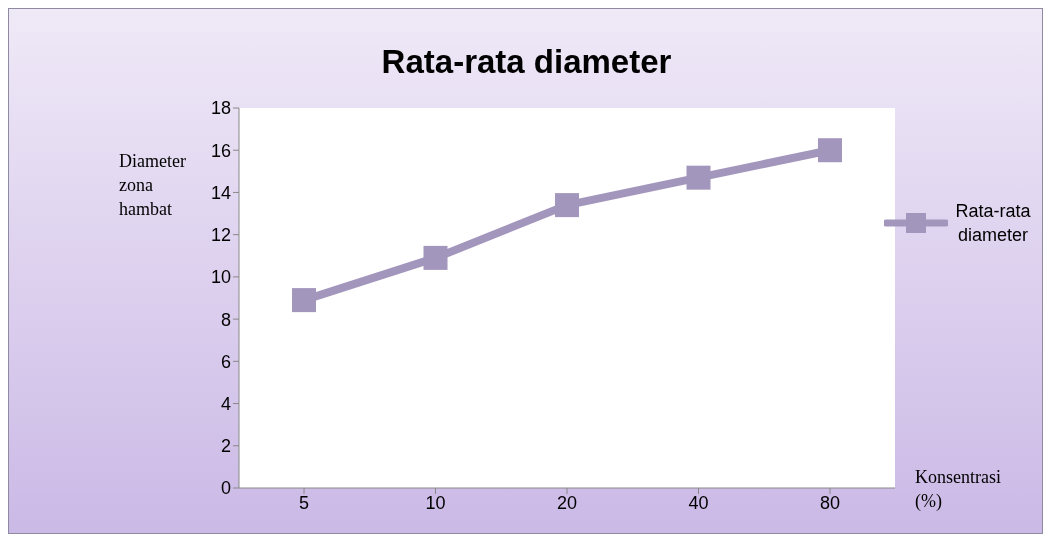 This screenshot has width=1051, height=542. What do you see at coordinates (220, 235) in the screenshot?
I see `y-tick-label: 12` at bounding box center [220, 235].